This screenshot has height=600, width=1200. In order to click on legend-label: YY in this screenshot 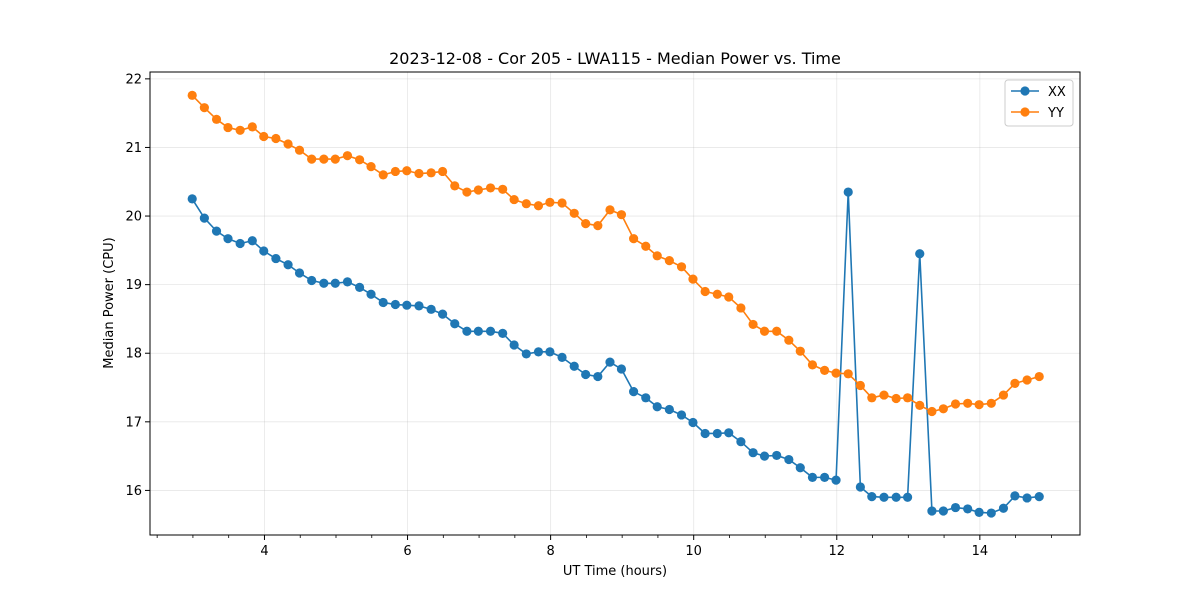, I will do `click(1055, 113)`.